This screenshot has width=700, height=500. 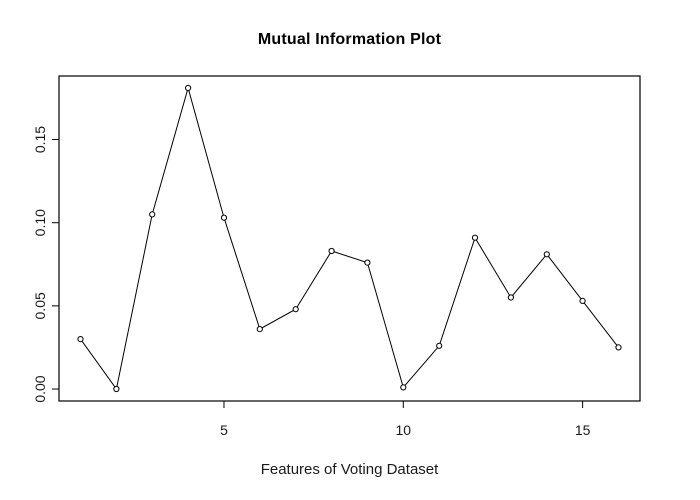 I want to click on x-tick-label: 10, so click(x=404, y=430).